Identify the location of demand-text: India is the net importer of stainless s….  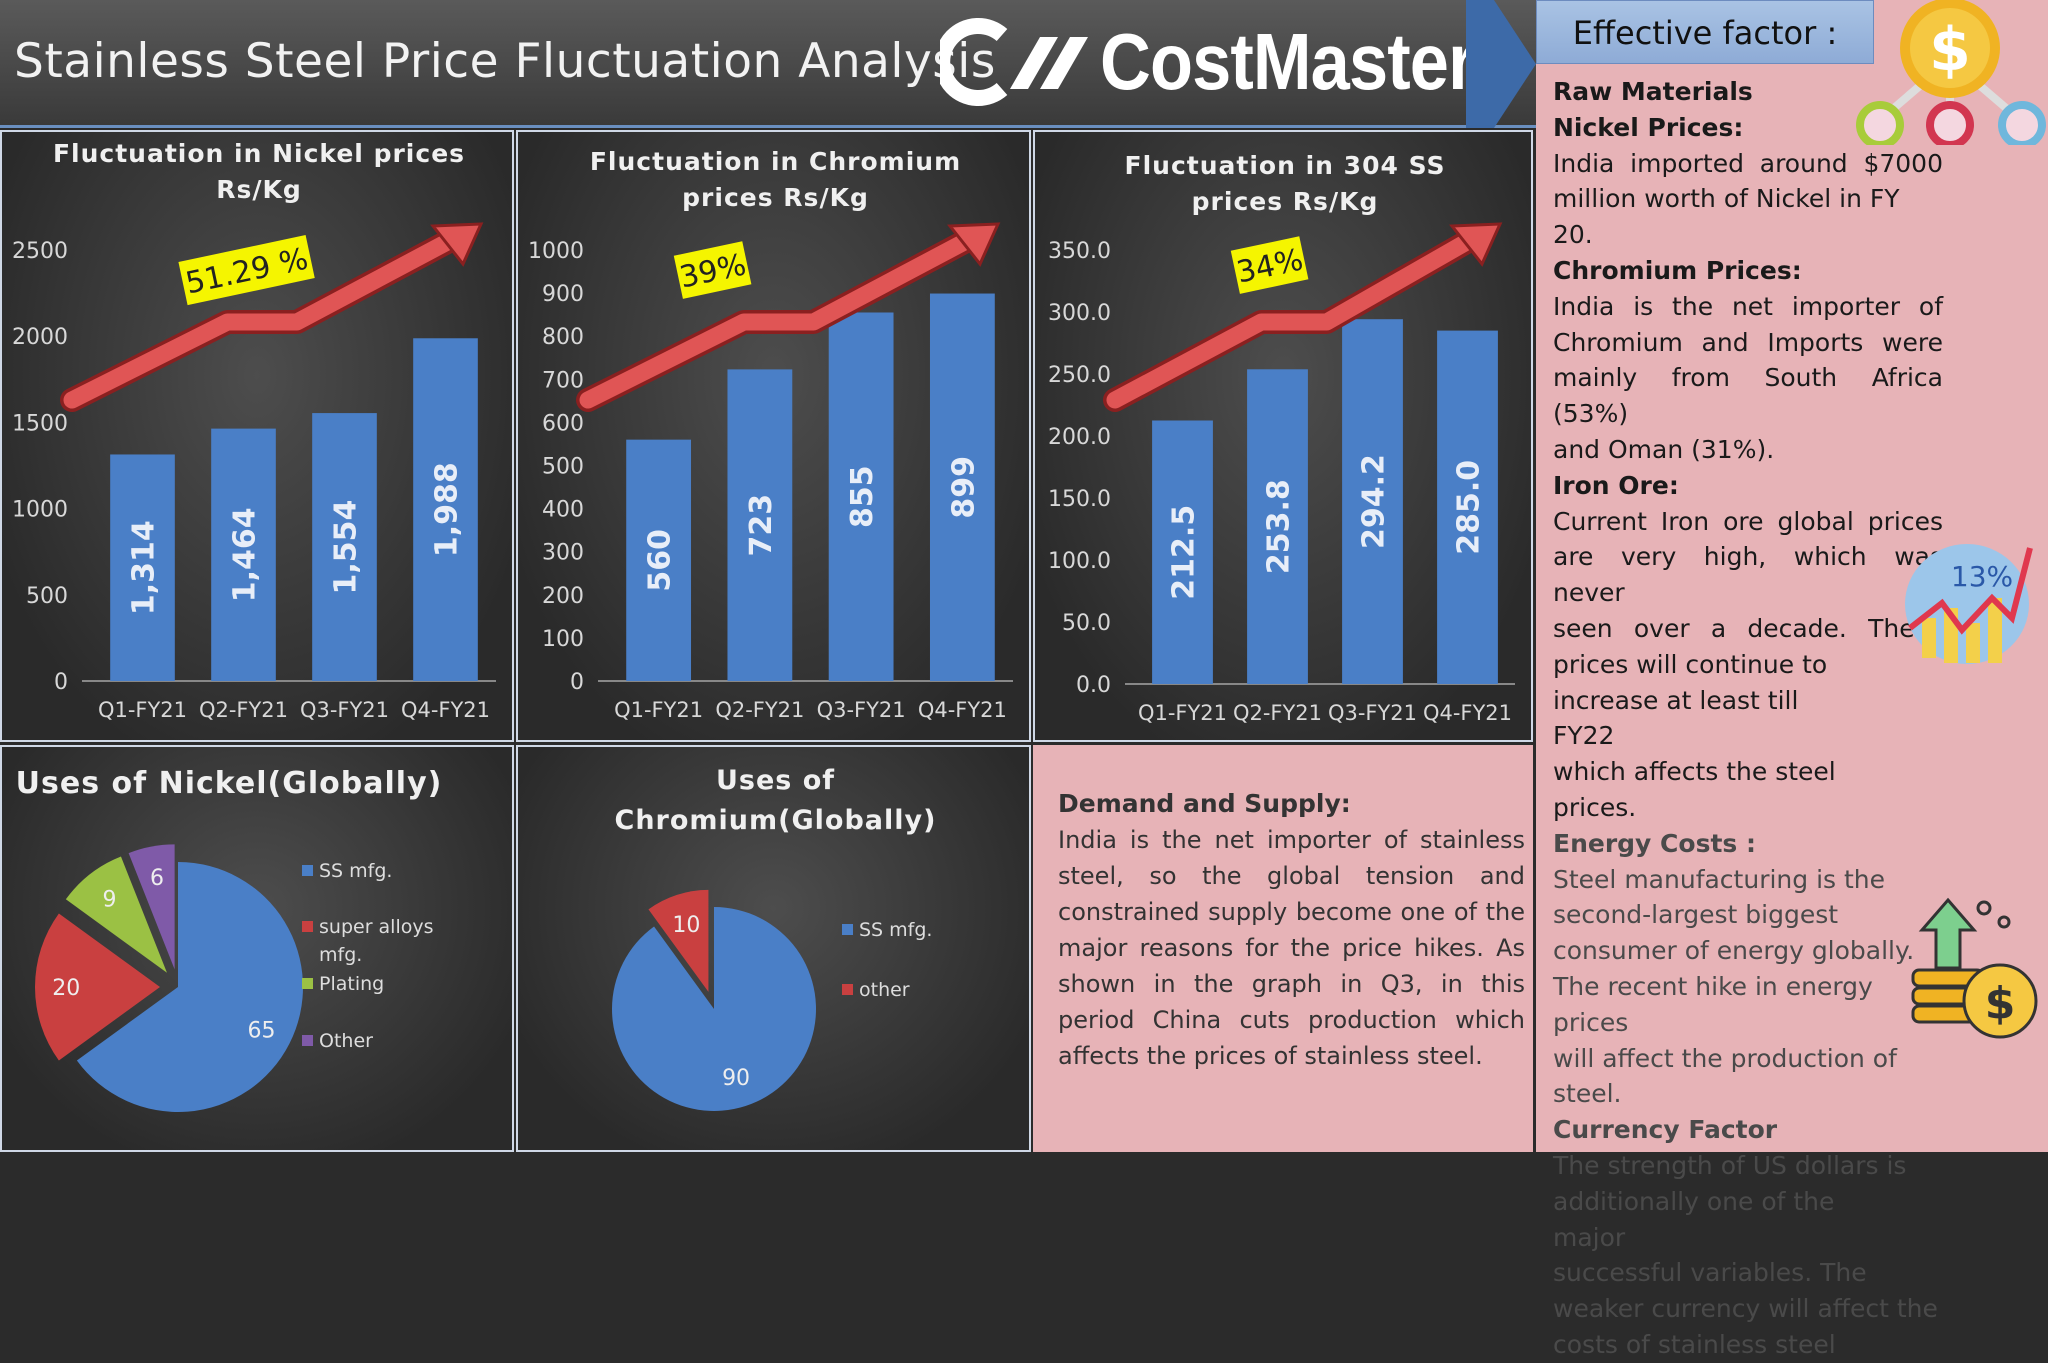
(1291, 948).